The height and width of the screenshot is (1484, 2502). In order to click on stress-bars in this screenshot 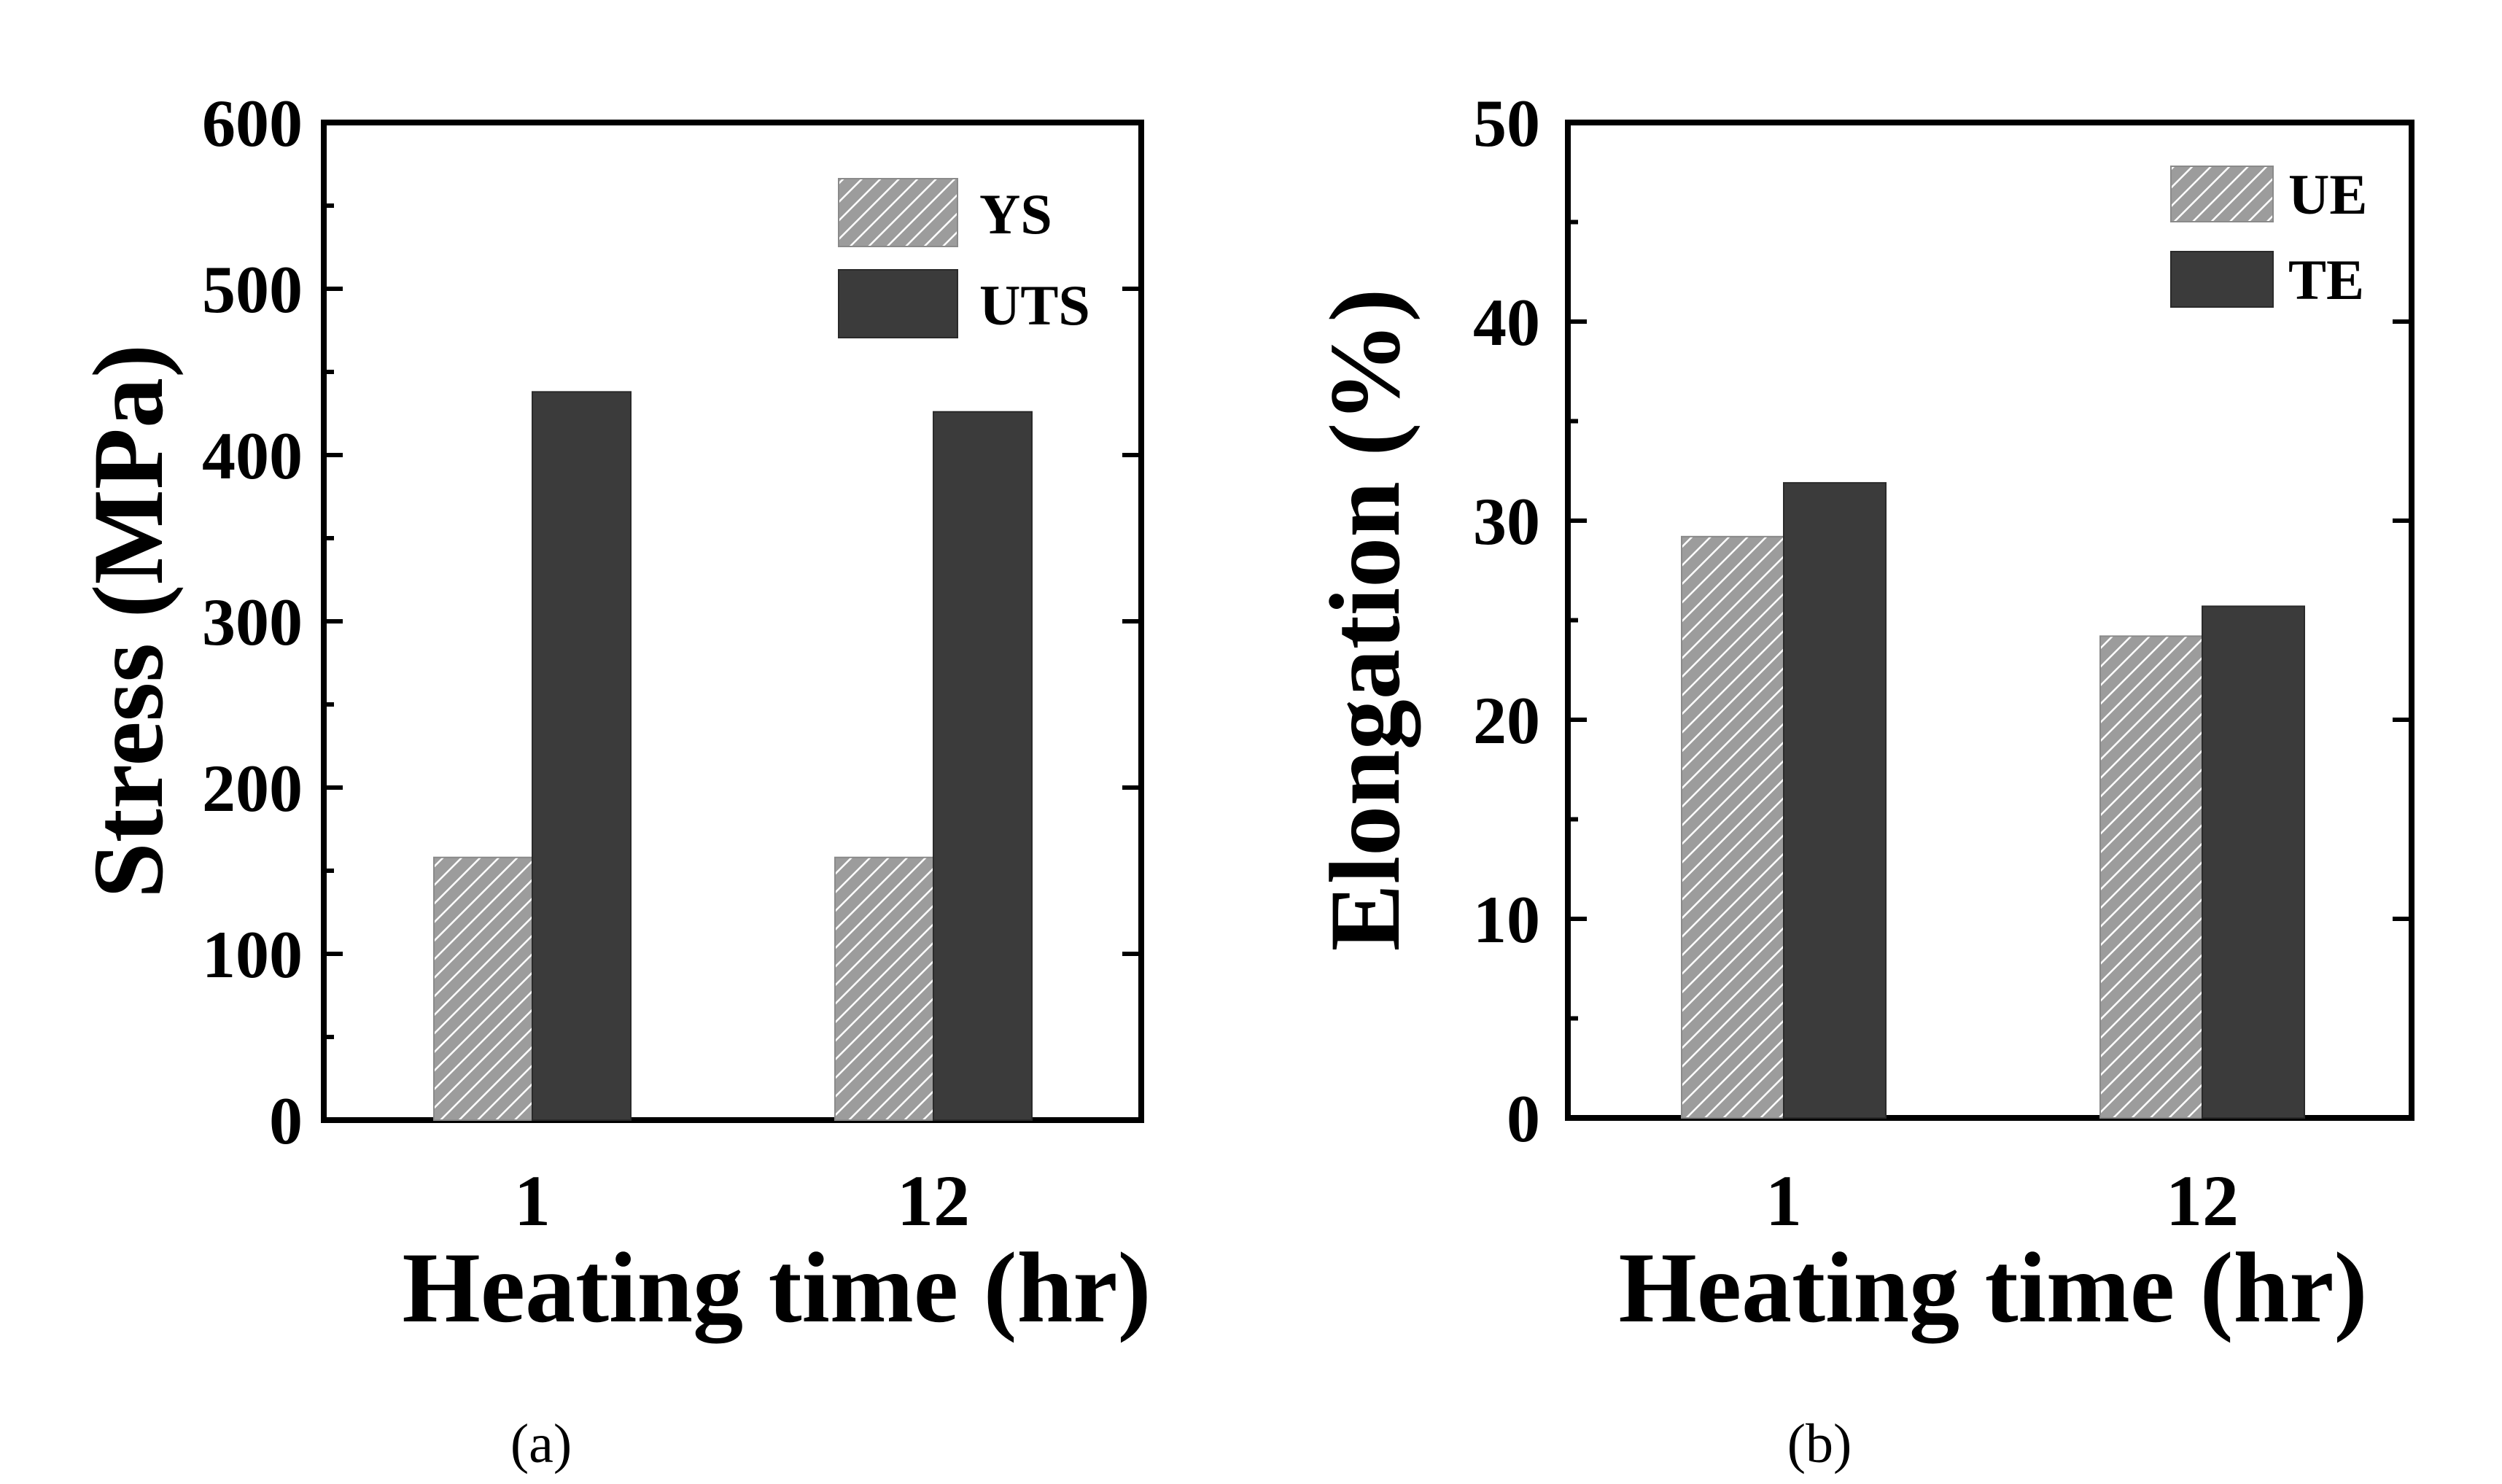, I will do `click(733, 756)`.